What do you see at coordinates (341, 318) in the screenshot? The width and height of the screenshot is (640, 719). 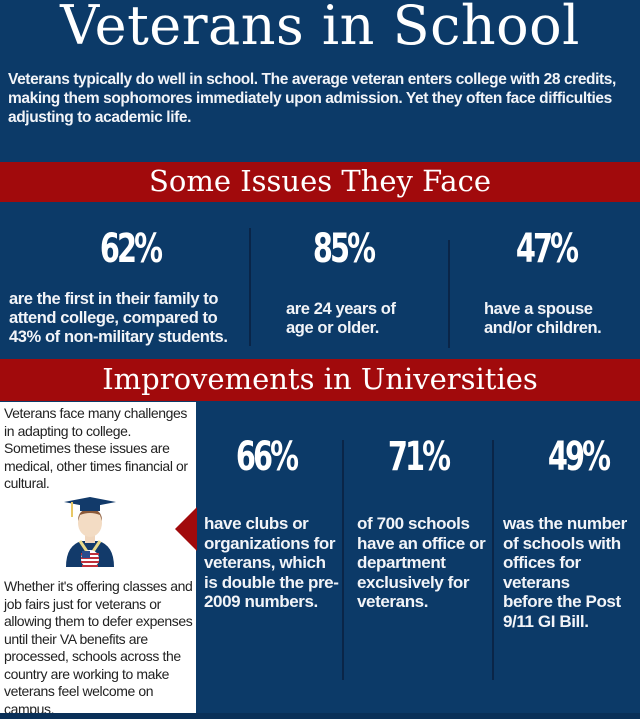 I see `issue-stat-description: are 24 years of age or older.` at bounding box center [341, 318].